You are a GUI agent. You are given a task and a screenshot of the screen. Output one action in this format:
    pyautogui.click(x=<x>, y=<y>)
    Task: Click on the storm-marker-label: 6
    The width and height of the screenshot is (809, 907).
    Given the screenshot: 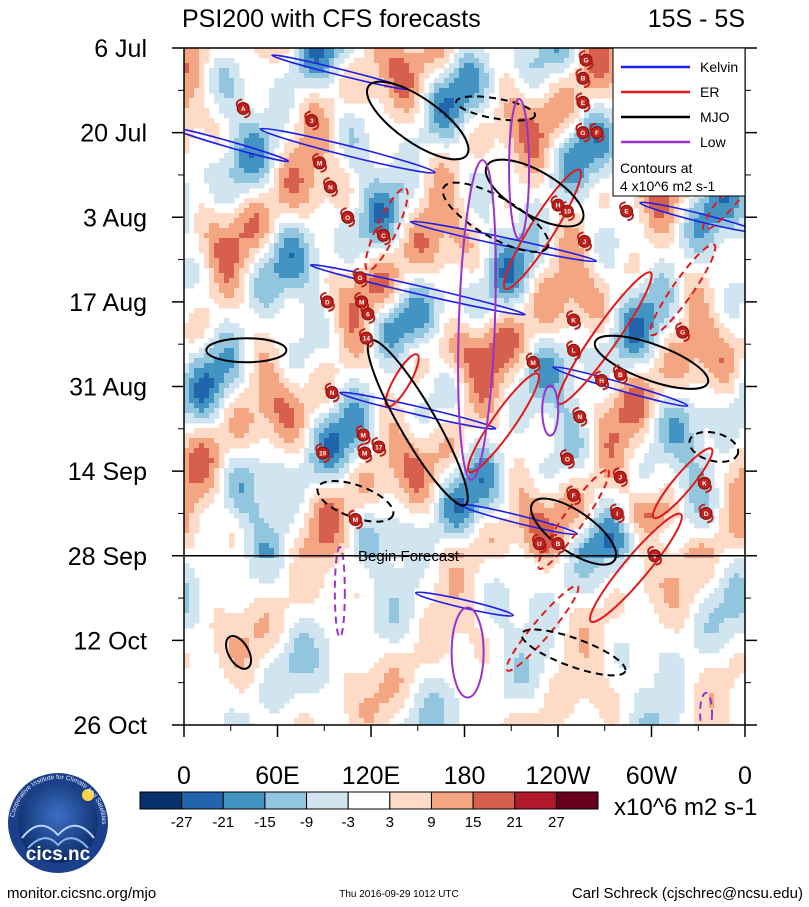 What is the action you would take?
    pyautogui.click(x=368, y=314)
    